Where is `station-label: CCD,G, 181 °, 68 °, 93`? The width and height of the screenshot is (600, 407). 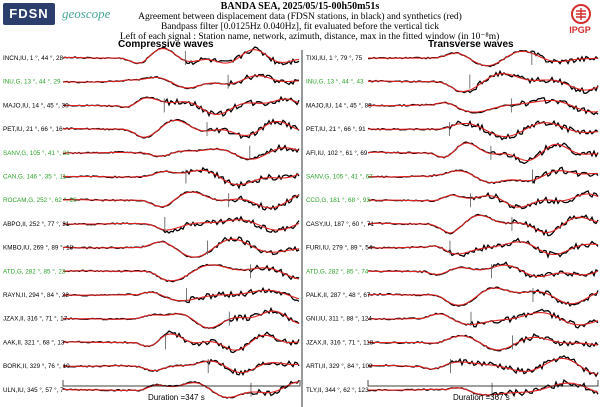 station-label: CCD,G, 181 °, 68 °, 93 is located at coordinates (338, 200).